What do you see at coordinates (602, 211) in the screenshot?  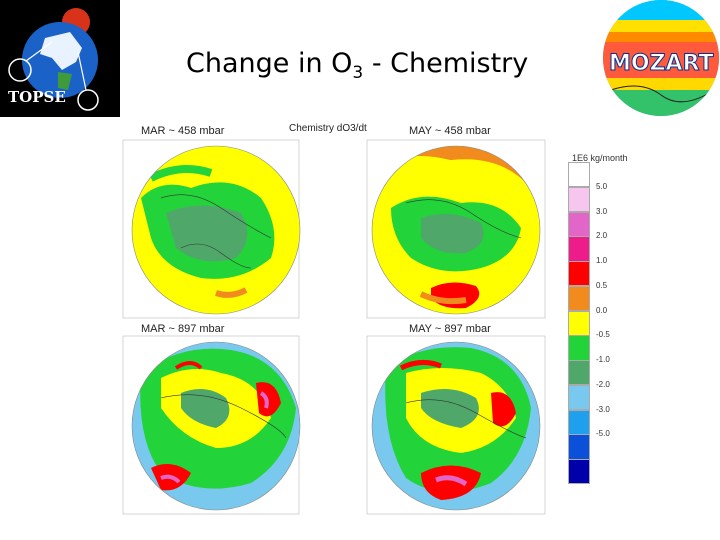 I see `legend-label: 3.0` at bounding box center [602, 211].